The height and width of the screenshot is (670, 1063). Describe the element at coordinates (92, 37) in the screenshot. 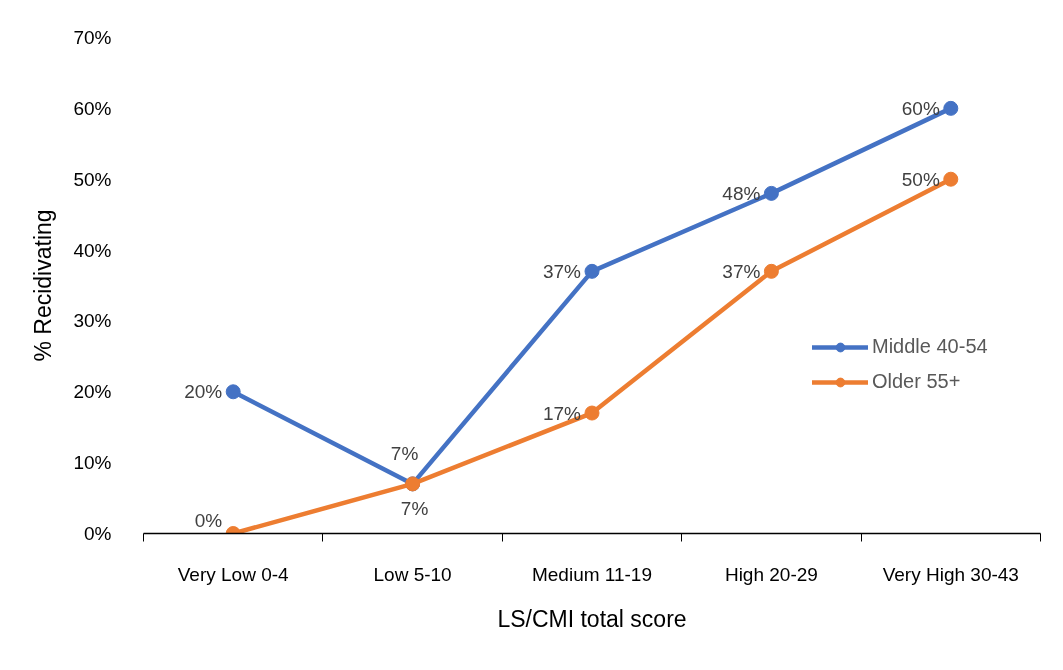

I see `y-tick-label: 70%` at that location.